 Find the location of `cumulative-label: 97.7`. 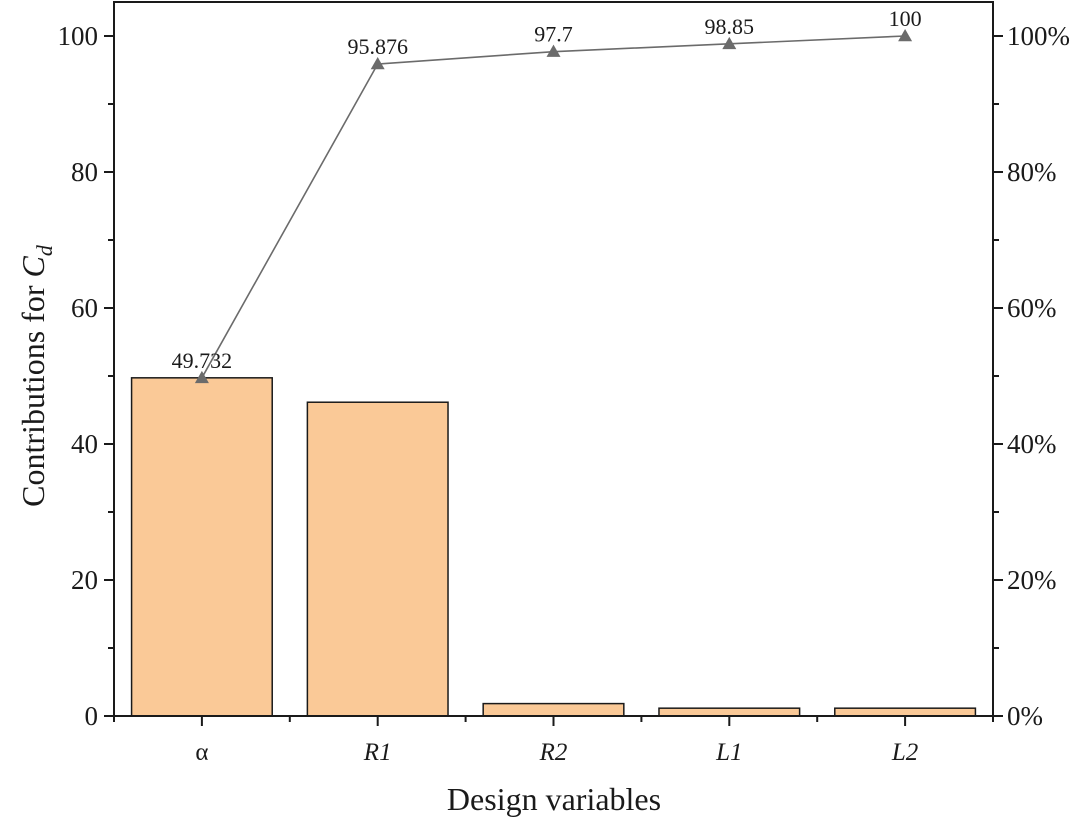

cumulative-label: 97.7 is located at coordinates (553, 34).